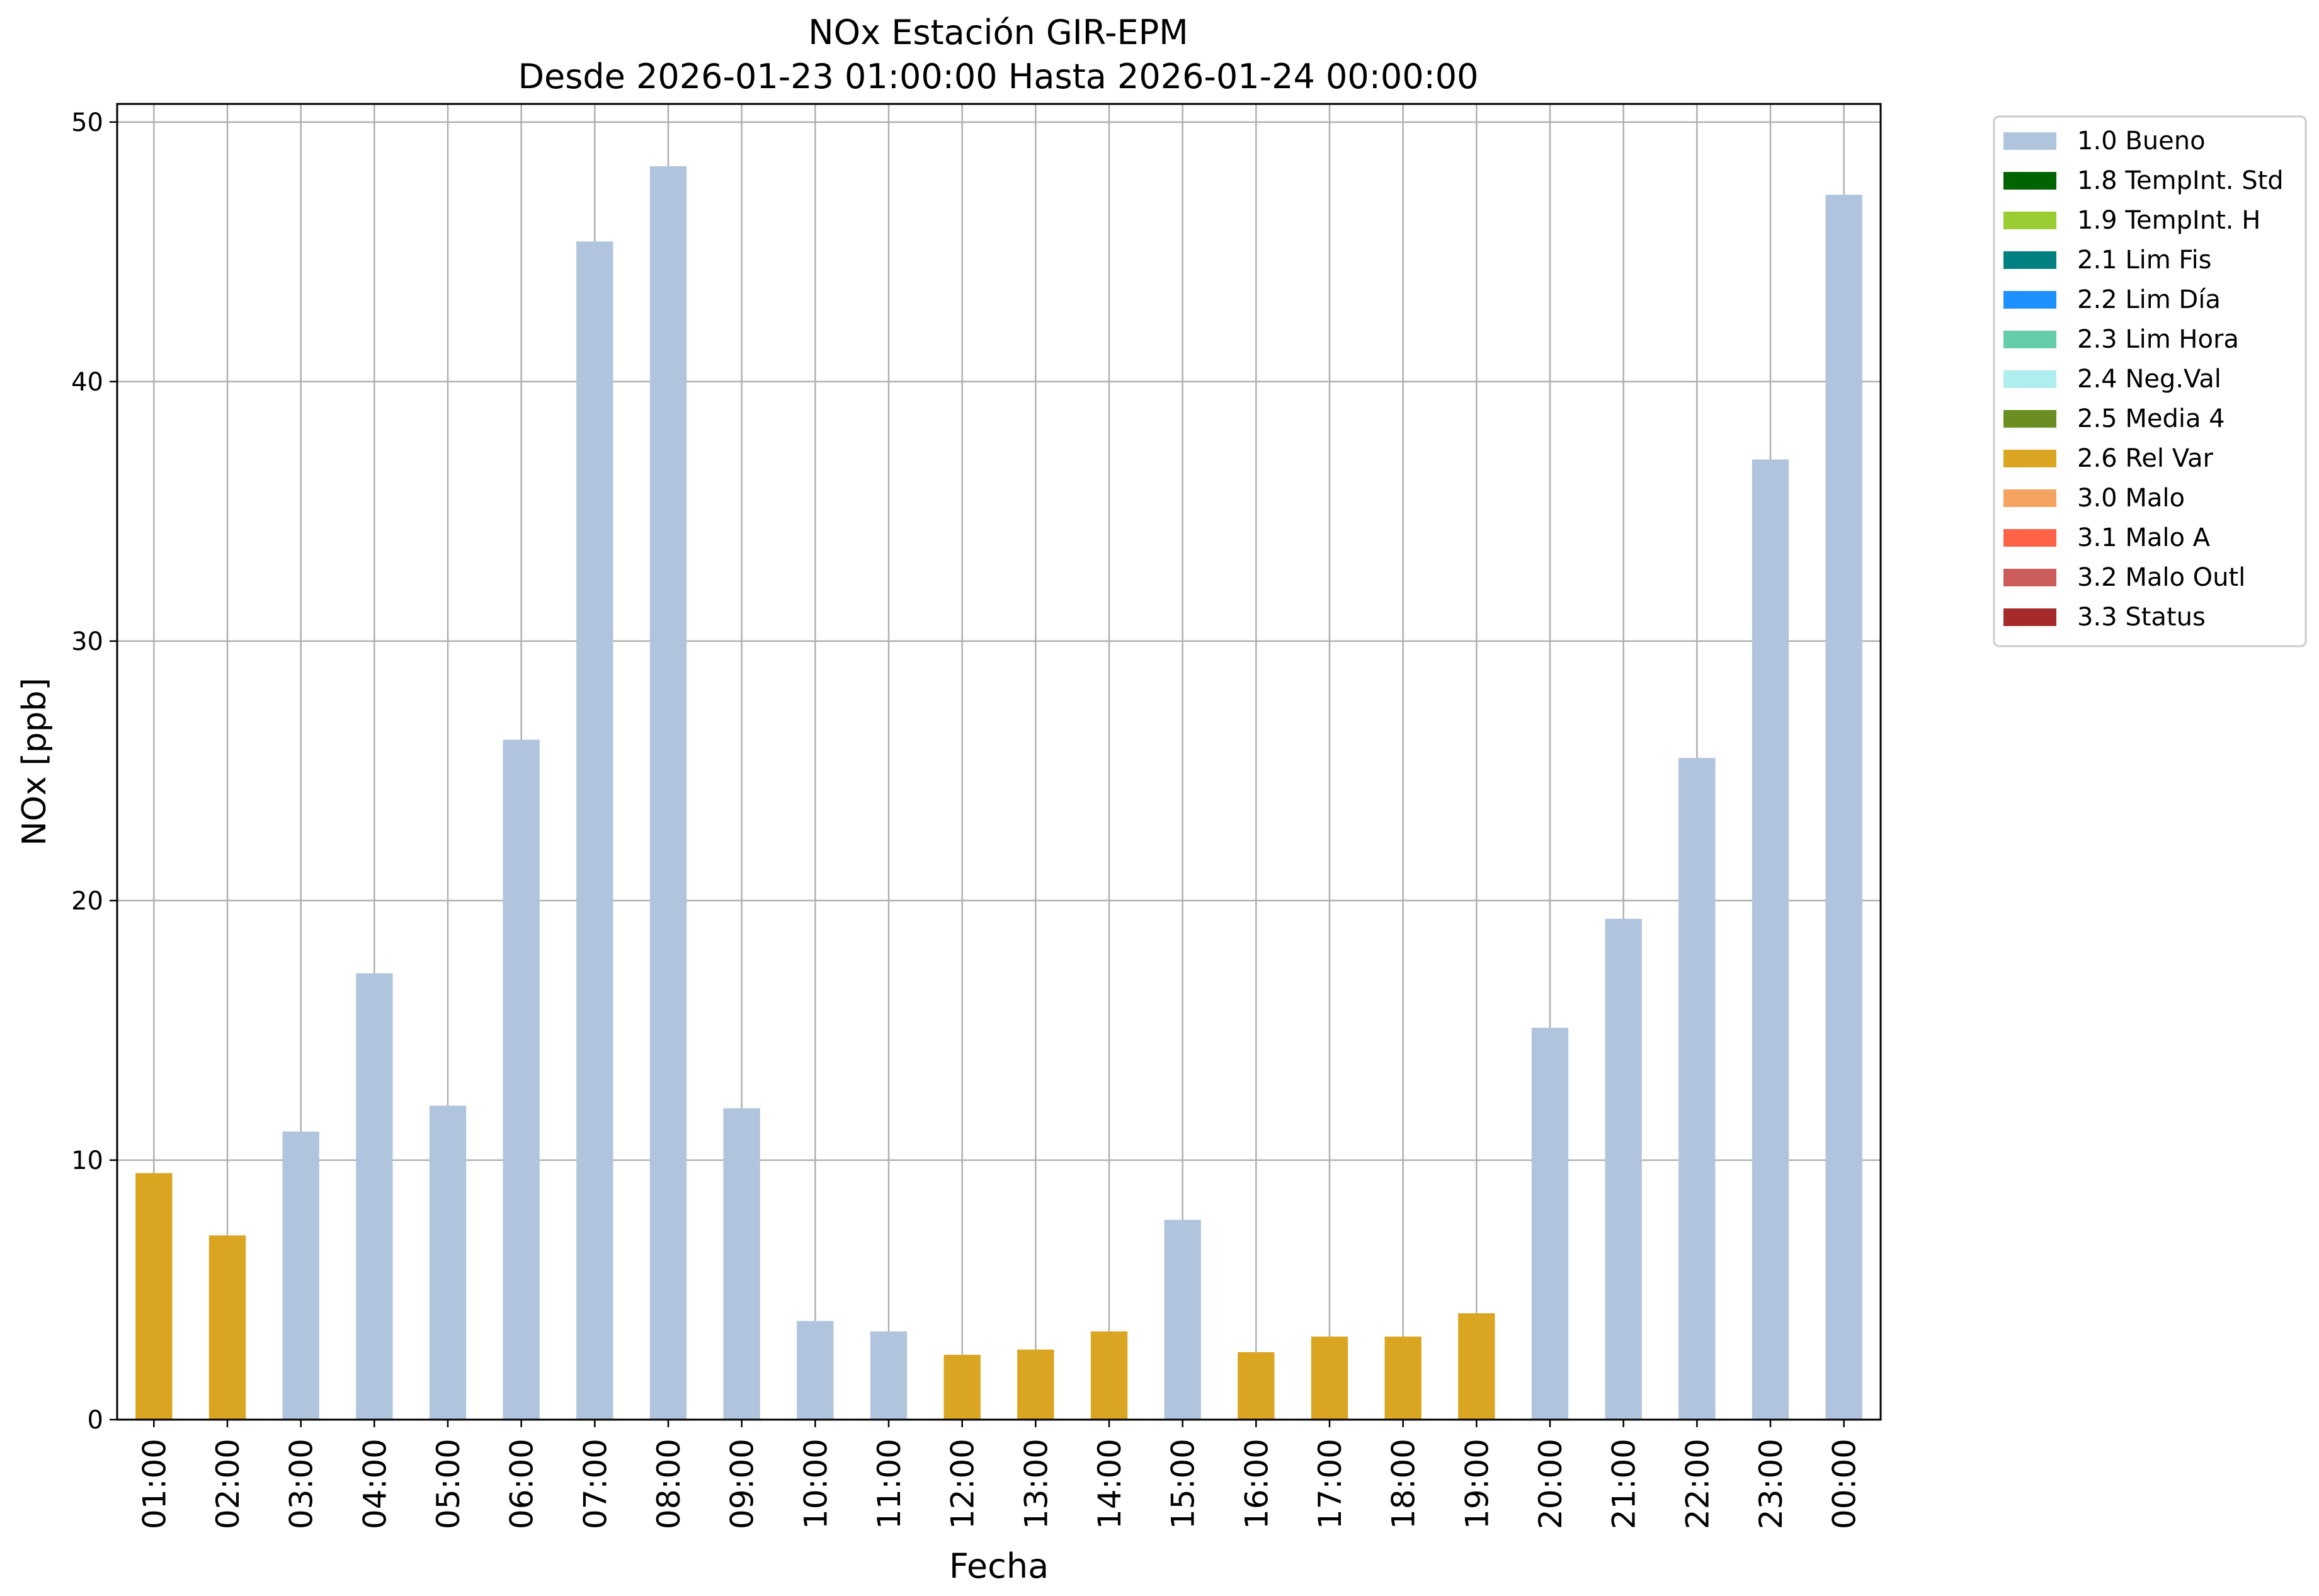  Describe the element at coordinates (2161, 577) in the screenshot. I see `legend-label: 3.2 Malo Outl` at that location.